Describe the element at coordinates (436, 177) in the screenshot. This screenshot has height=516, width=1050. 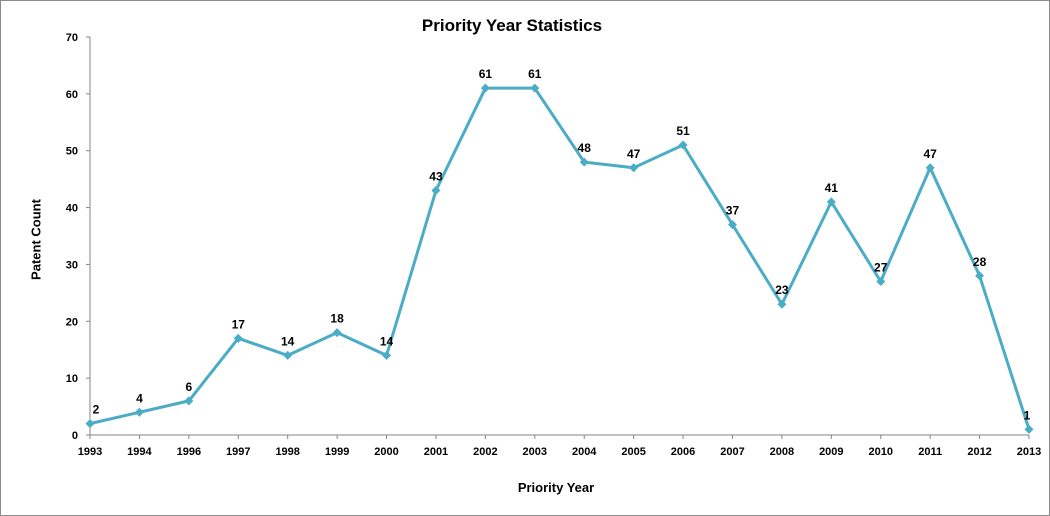
I see `data-label: 43` at that location.